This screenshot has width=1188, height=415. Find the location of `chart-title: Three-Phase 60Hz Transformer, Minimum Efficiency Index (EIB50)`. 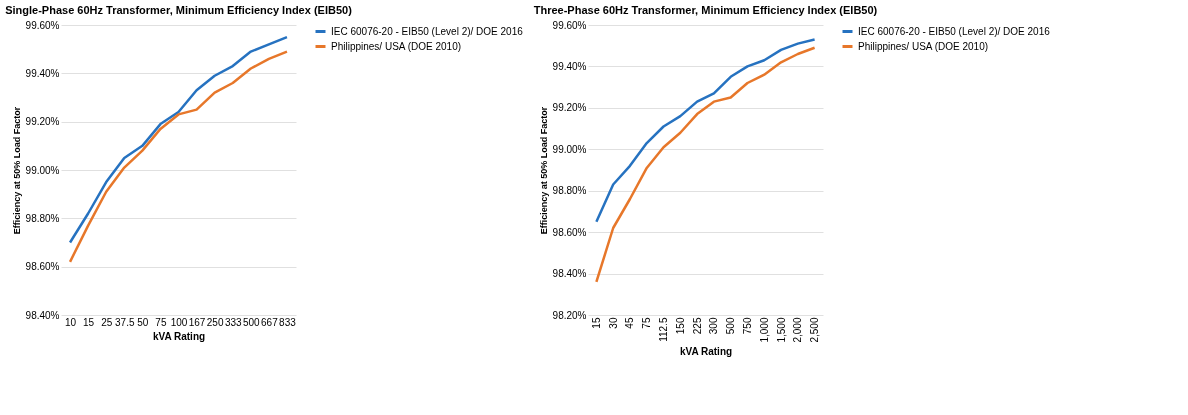

chart-title: Three-Phase 60Hz Transformer, Minimum Efficiency Index (EIB50) is located at coordinates (705, 10).